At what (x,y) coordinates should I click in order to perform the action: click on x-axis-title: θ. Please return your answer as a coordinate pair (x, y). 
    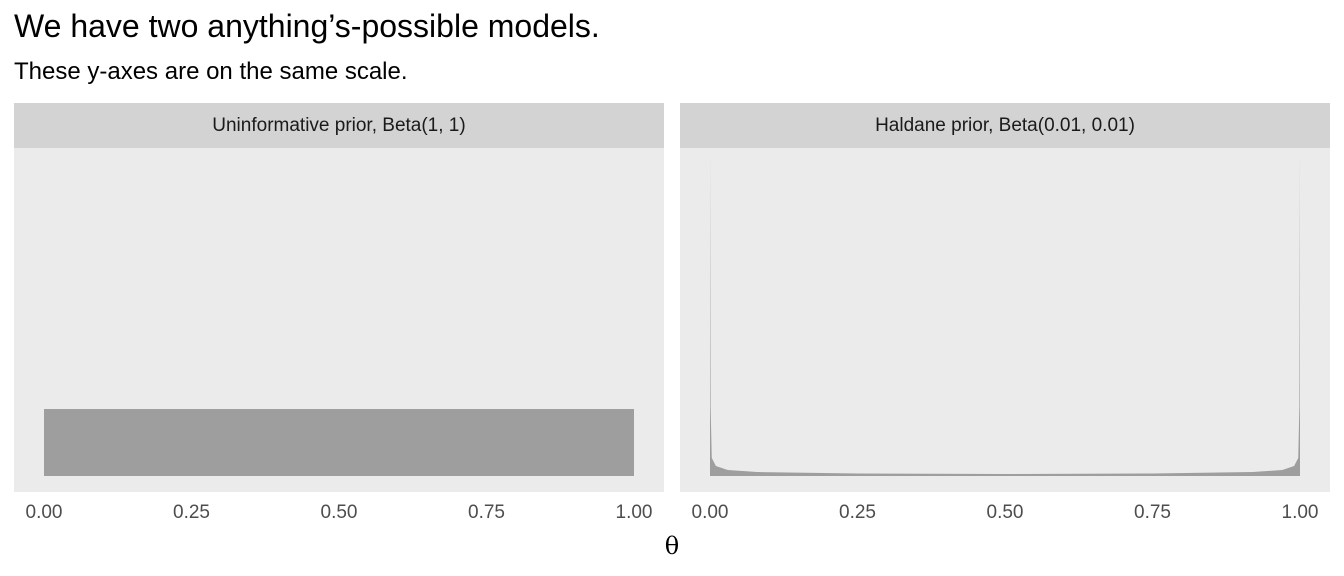
    Looking at the image, I should click on (672, 546).